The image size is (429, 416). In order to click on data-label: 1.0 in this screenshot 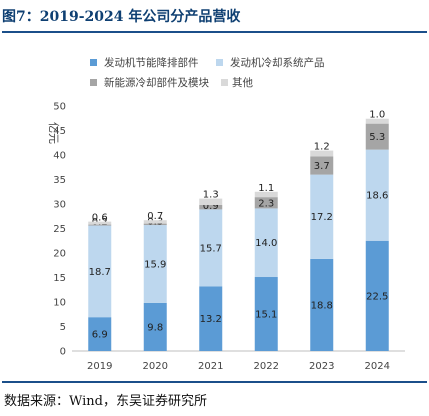, I will do `click(377, 115)`.